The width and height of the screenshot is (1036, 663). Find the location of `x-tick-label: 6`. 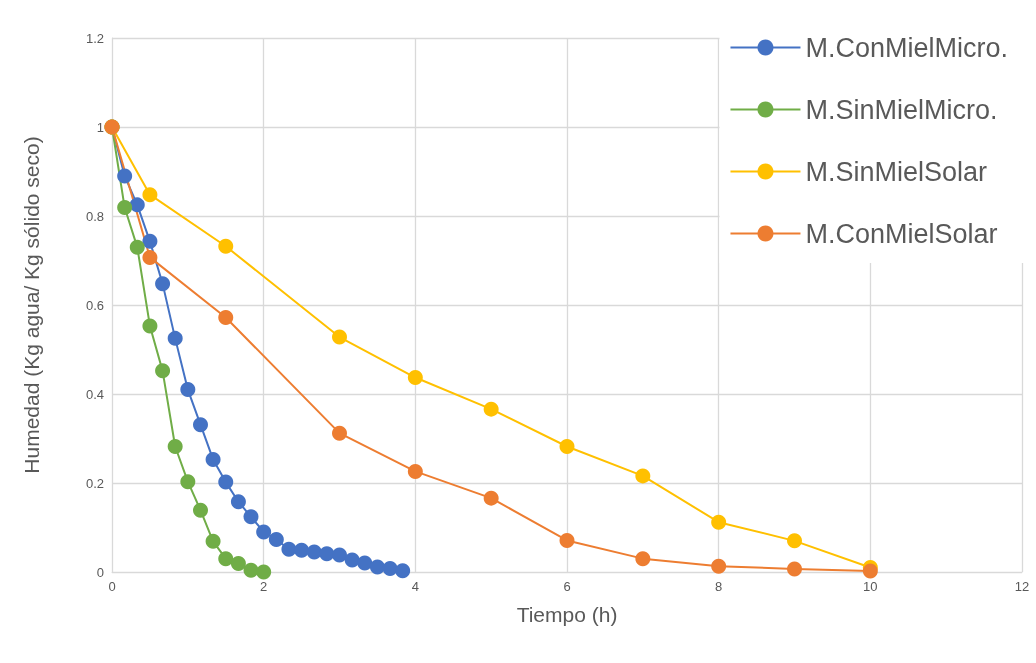

x-tick-label: 6 is located at coordinates (567, 586).